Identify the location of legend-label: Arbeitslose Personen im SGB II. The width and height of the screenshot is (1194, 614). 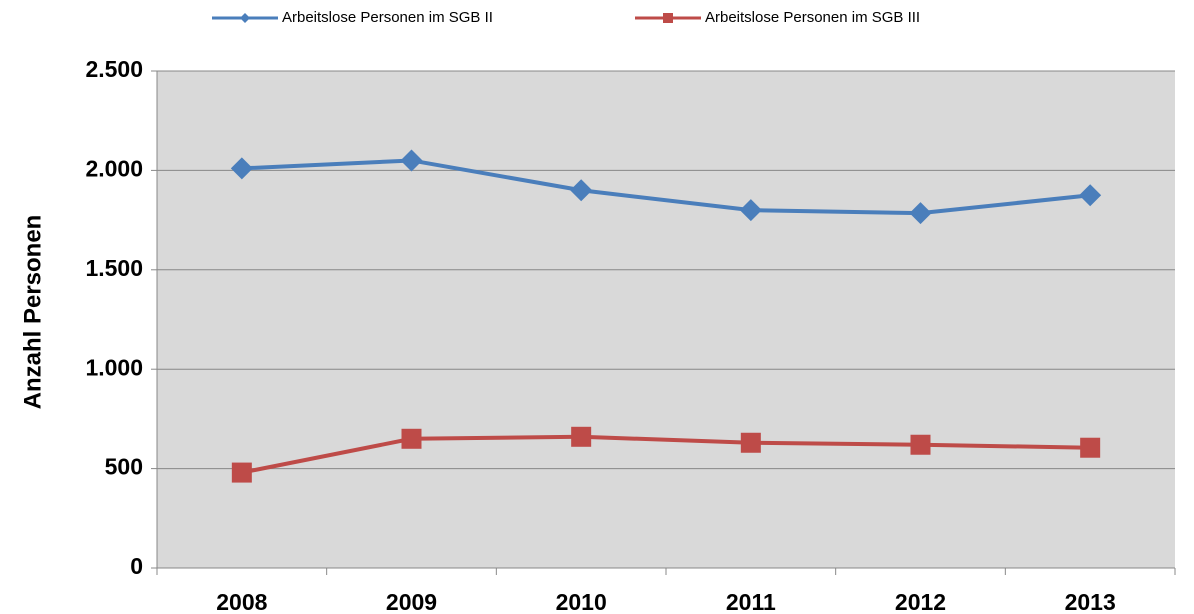
(387, 17).